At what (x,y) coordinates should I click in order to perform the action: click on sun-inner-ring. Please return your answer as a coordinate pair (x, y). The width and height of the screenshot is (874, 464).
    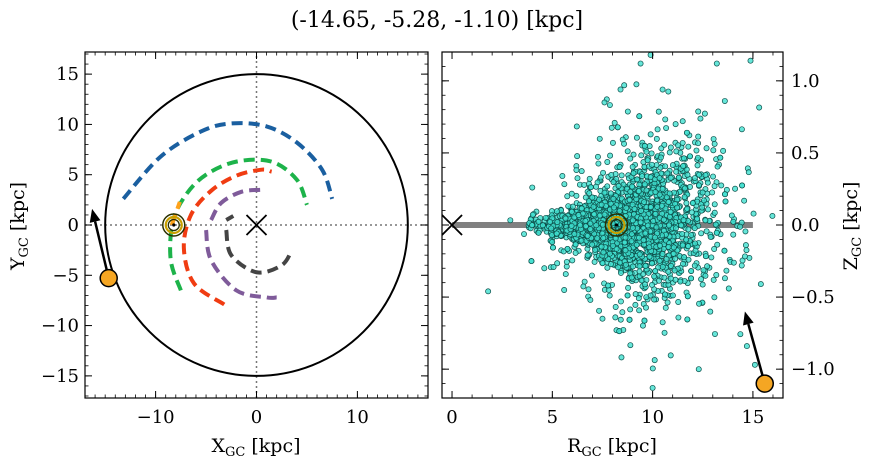
    Looking at the image, I should click on (173, 225).